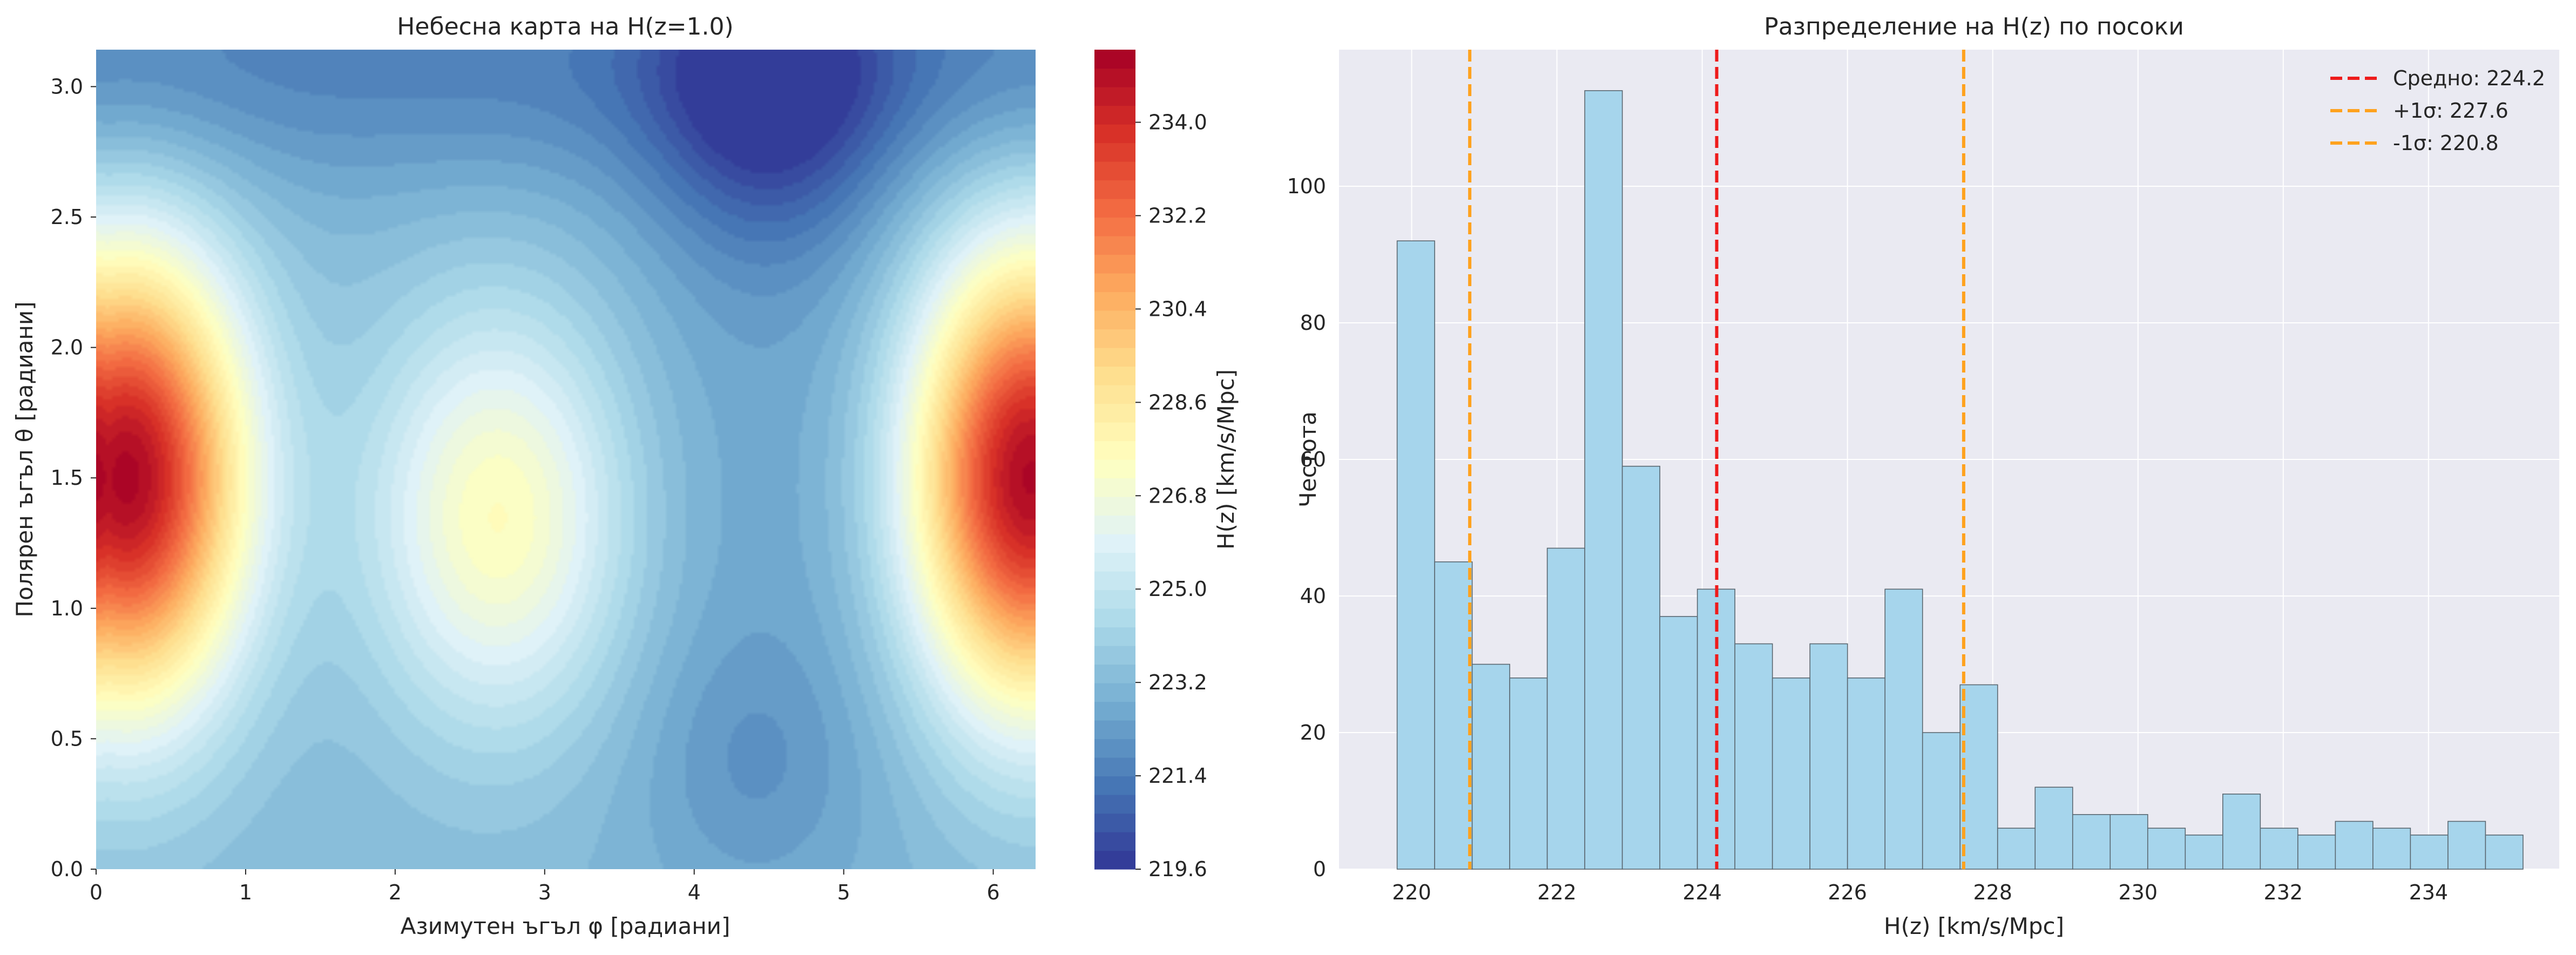 The width and height of the screenshot is (2576, 955). What do you see at coordinates (67, 348) in the screenshot?
I see `heatmap-y-tick-label: 2.0` at bounding box center [67, 348].